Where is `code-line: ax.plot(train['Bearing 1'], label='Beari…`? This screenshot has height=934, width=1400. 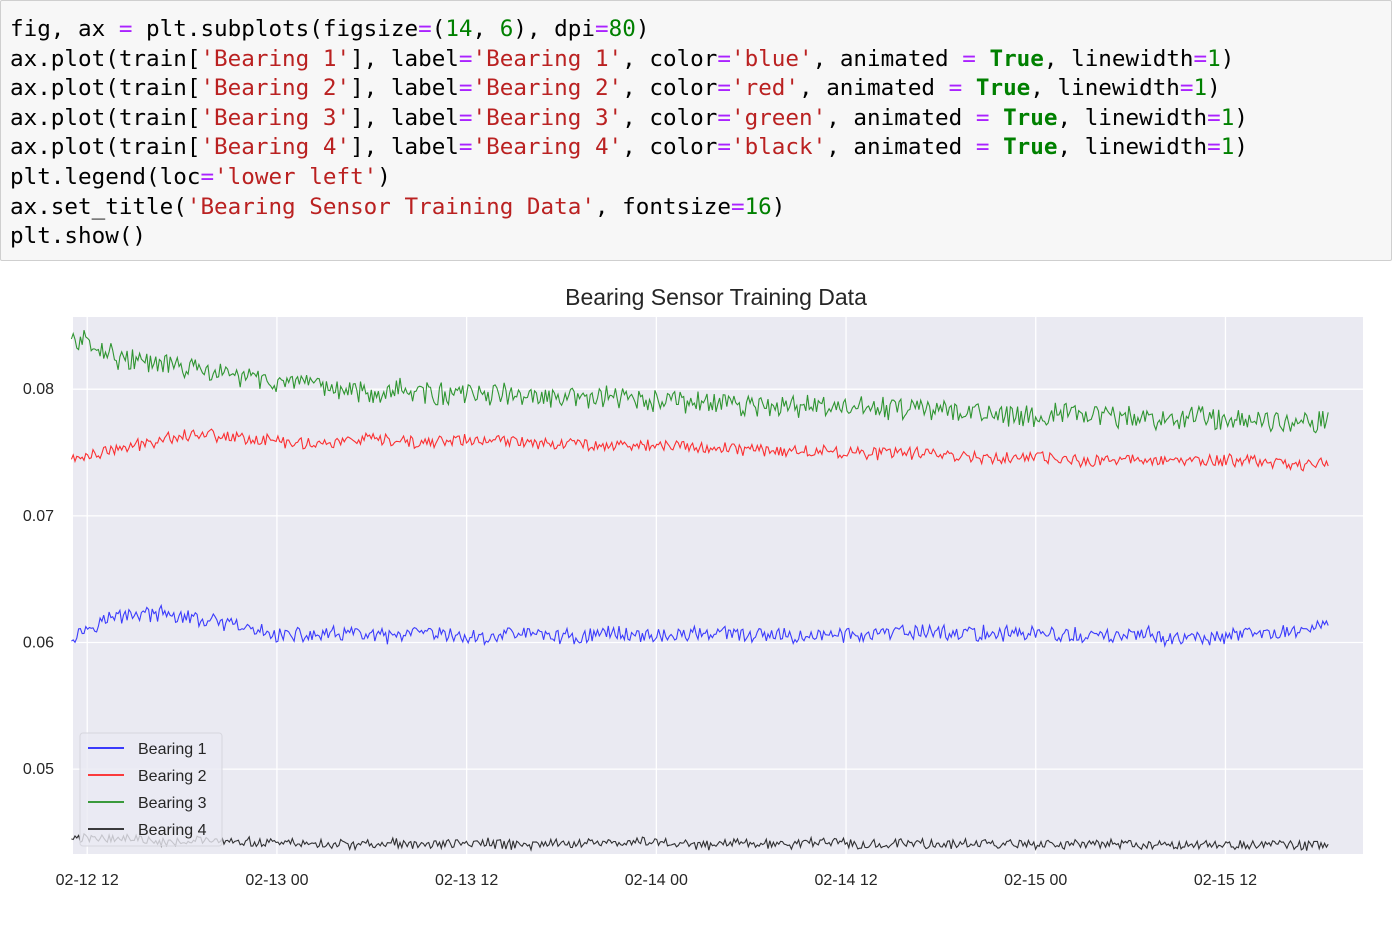
code-line: ax.plot(train['Bearing 1'], label='Beari… is located at coordinates (700, 60).